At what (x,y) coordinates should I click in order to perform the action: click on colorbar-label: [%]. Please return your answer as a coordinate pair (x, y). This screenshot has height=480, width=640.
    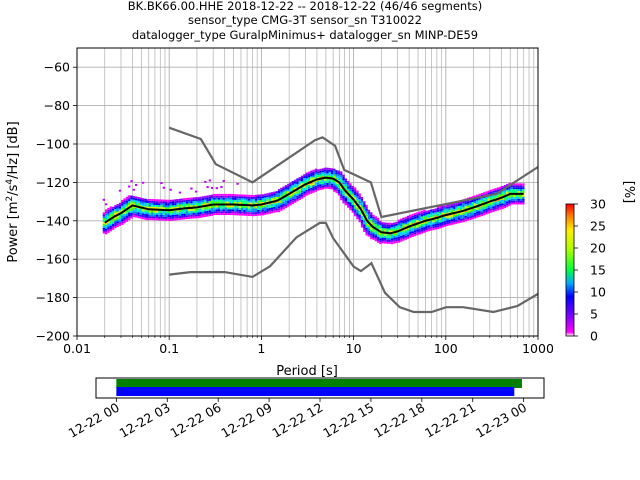
    Looking at the image, I should click on (628, 192).